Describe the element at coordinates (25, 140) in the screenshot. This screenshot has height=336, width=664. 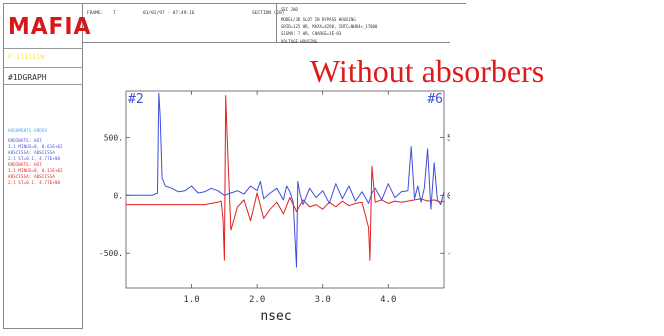
I see `blue-info-line: ORDINATE: HST` at that location.